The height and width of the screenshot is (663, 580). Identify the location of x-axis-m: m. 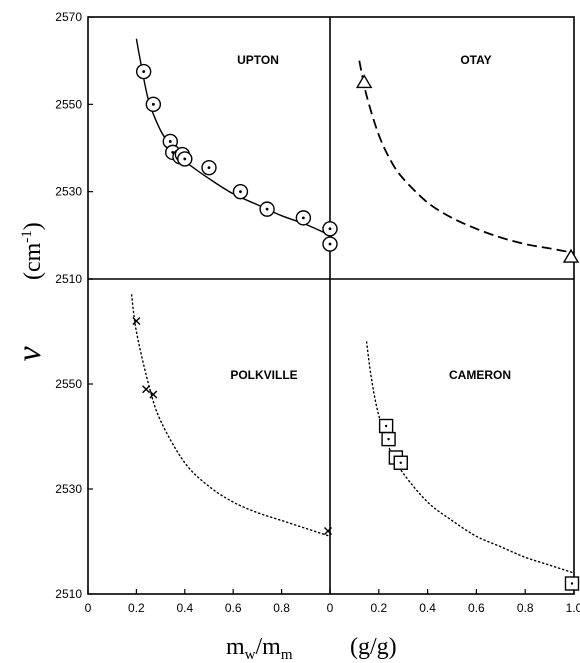
(235, 647).